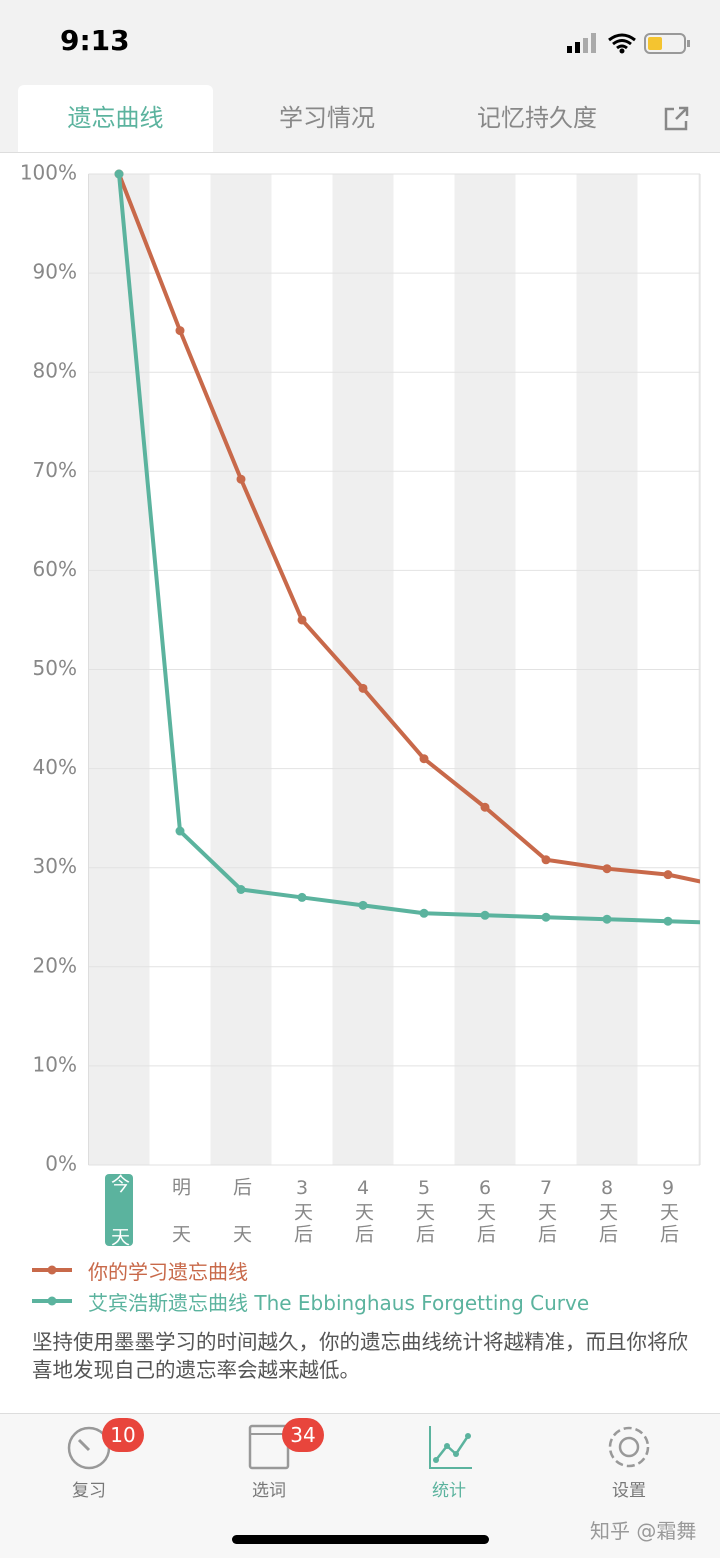  Describe the element at coordinates (55, 767) in the screenshot. I see `y-tick-label: 40%` at that location.